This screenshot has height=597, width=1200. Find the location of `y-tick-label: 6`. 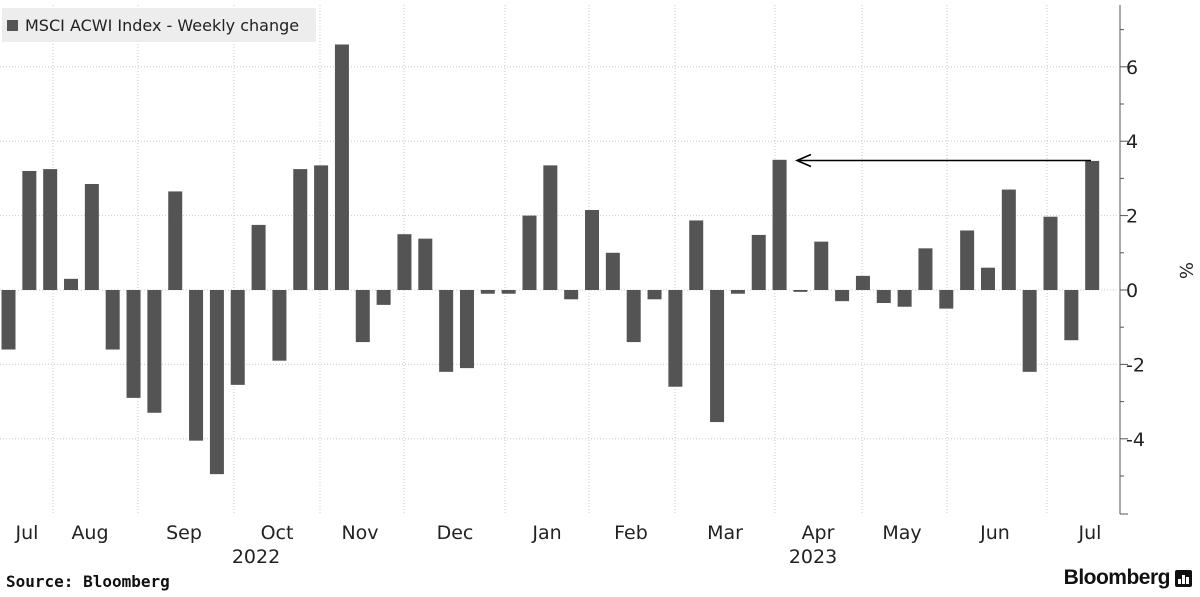

y-tick-label: 6 is located at coordinates (1132, 68).